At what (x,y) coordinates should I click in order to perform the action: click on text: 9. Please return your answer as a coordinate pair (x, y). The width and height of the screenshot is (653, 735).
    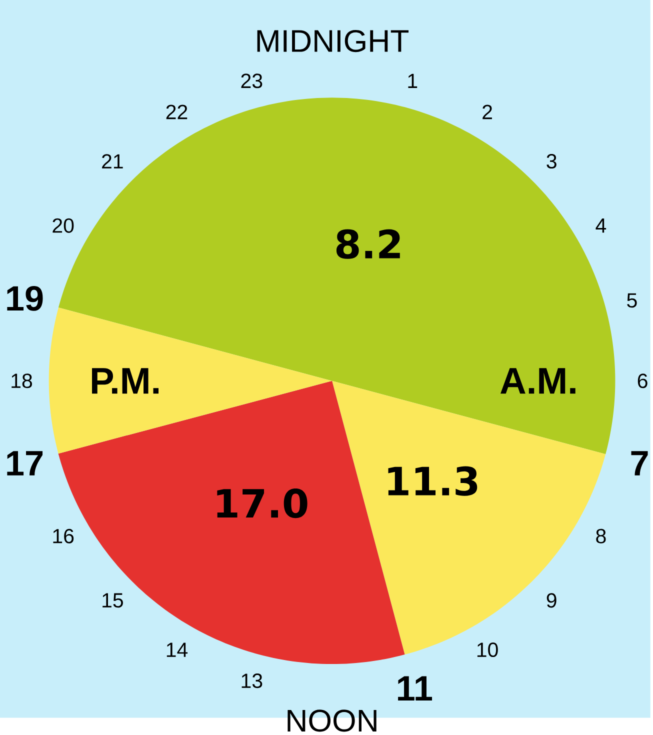
    Looking at the image, I should click on (552, 600).